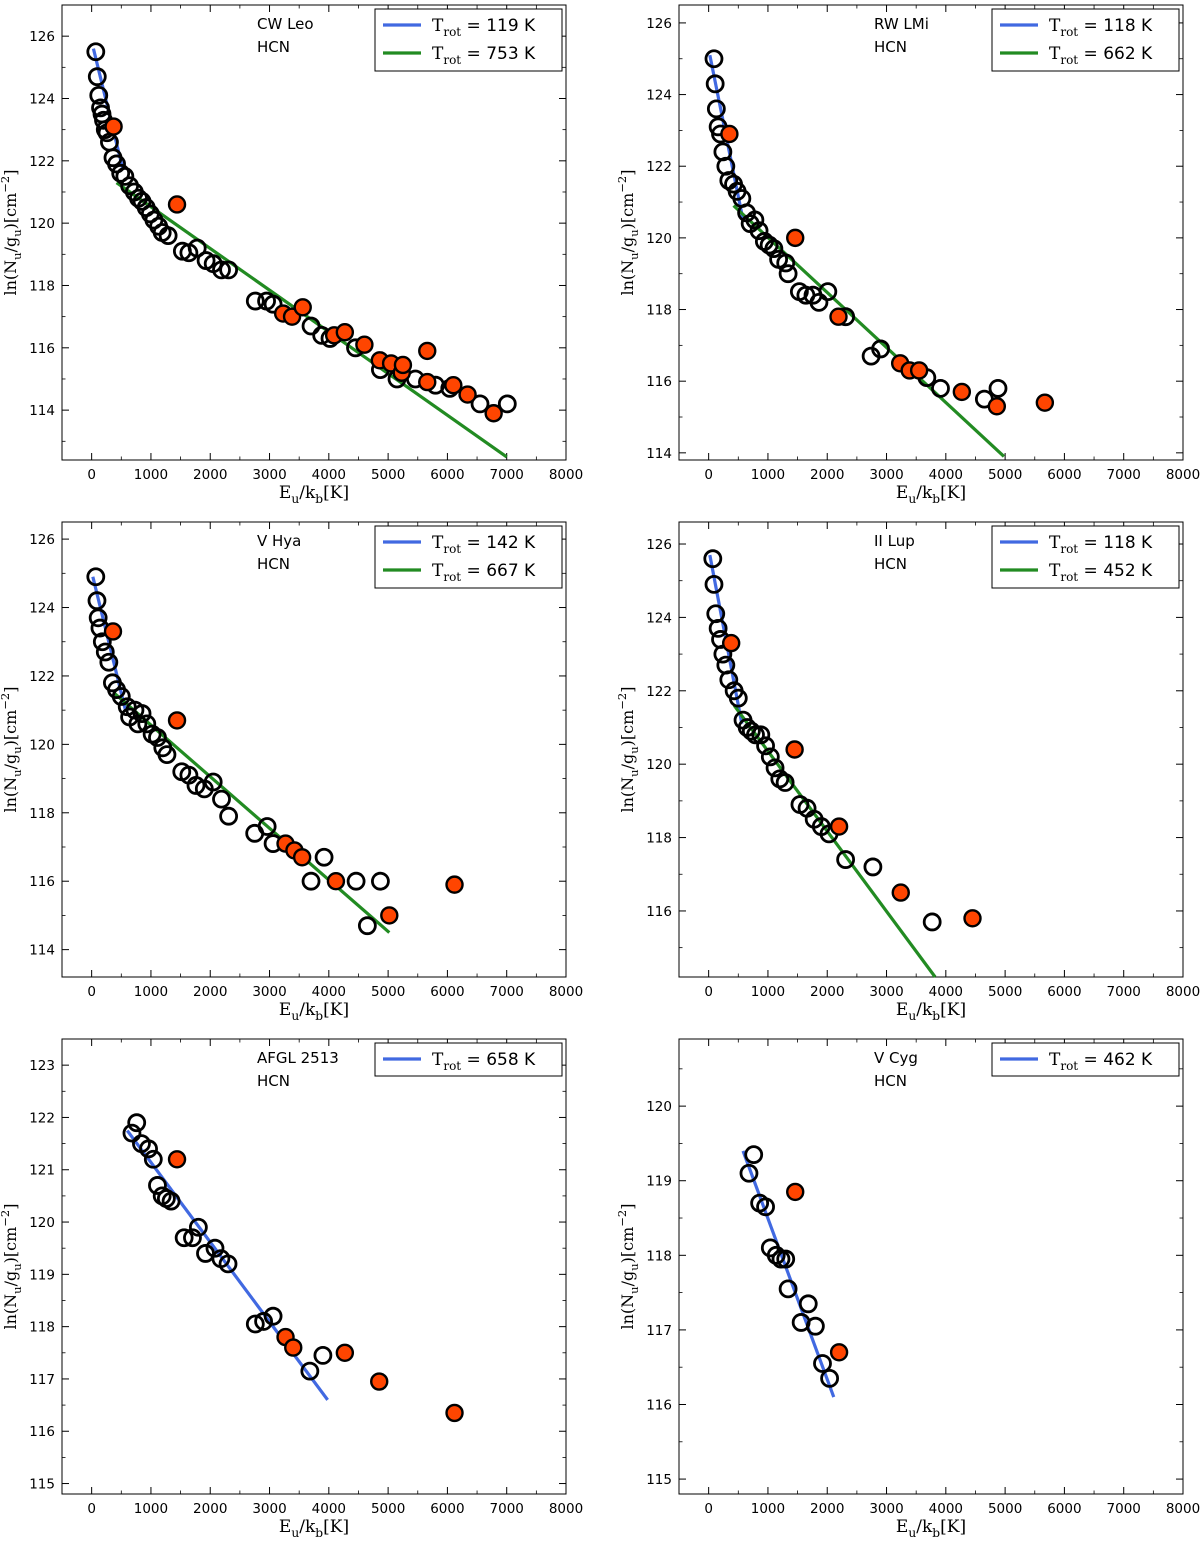  What do you see at coordinates (896, 1058) in the screenshot?
I see `source-label: V Cyg` at bounding box center [896, 1058].